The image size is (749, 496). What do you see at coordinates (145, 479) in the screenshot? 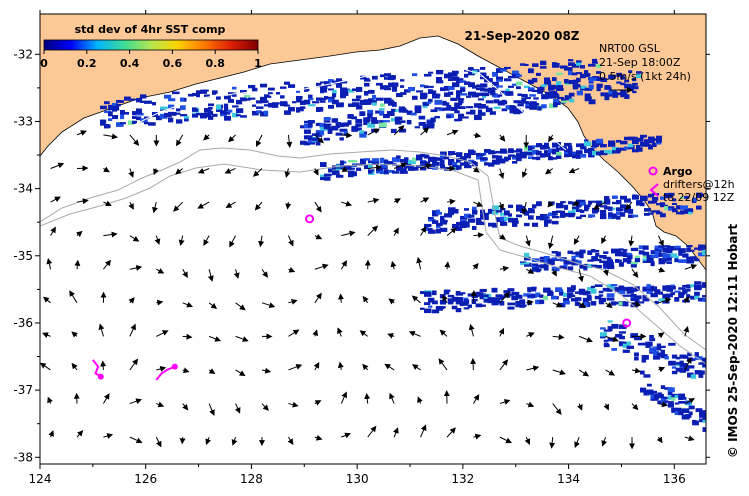
I see `x-tick-label: 126` at bounding box center [145, 479].